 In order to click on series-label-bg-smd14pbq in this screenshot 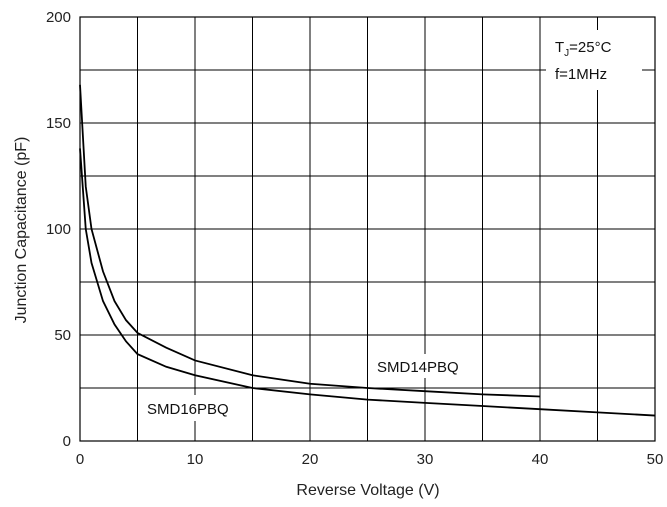, I will do `click(425, 366)`.